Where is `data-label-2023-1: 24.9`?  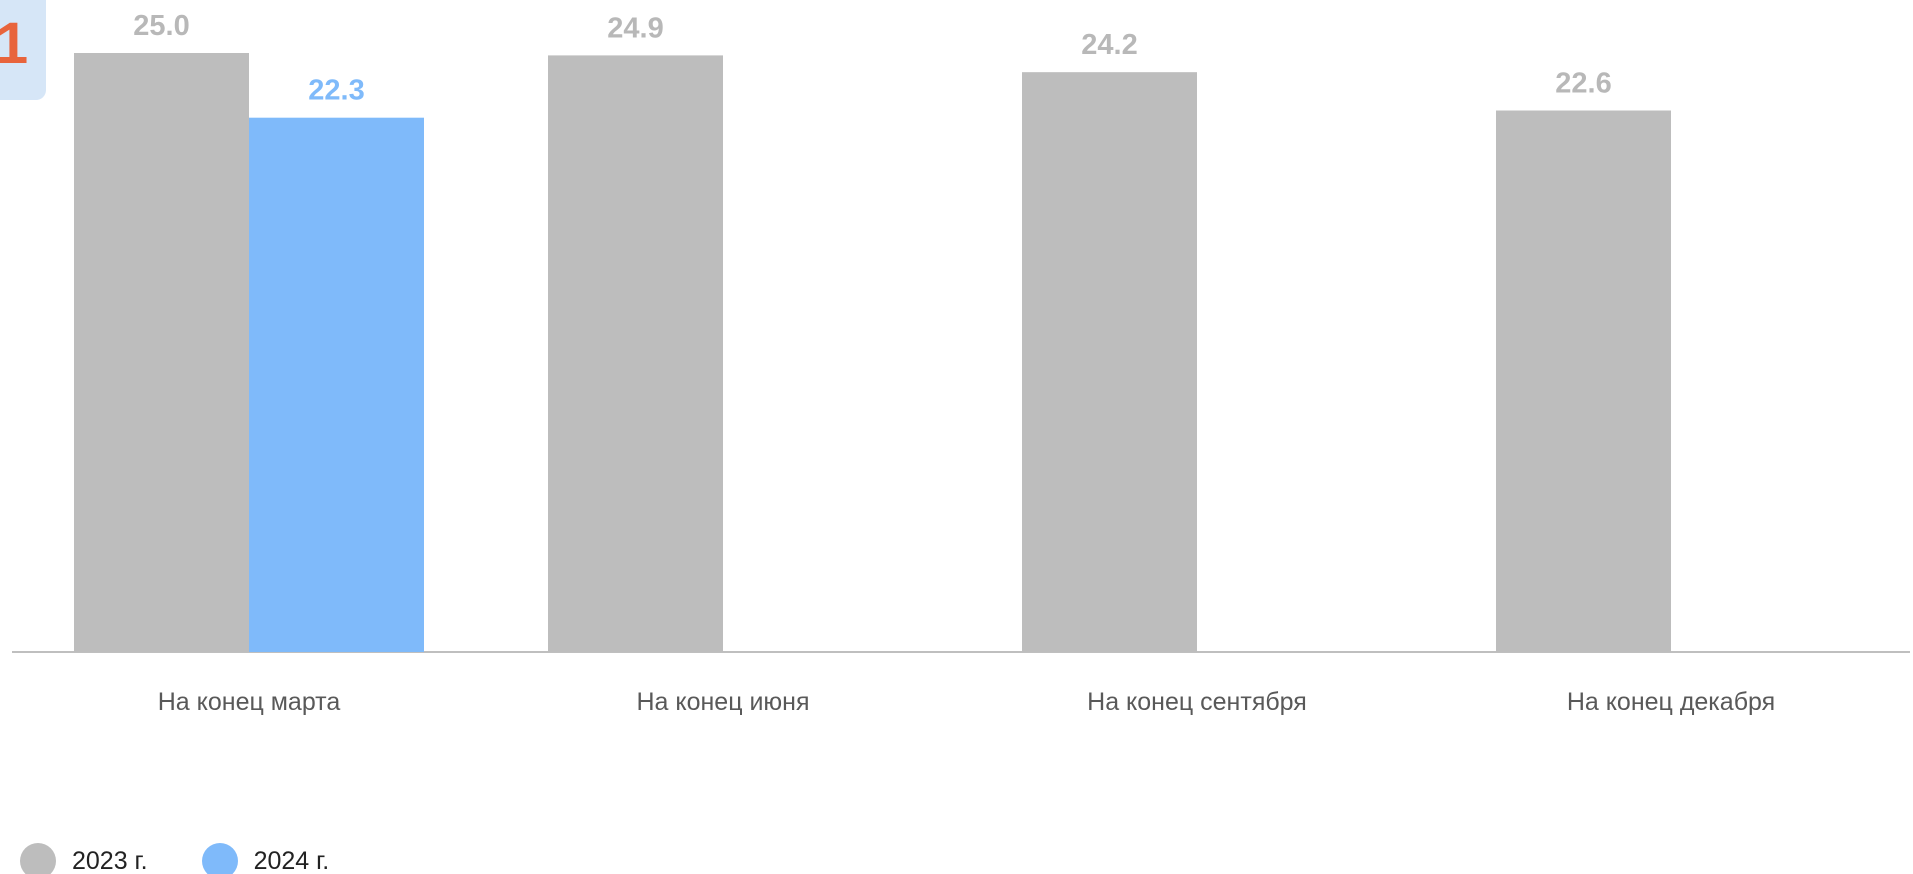
data-label-2023-1: 24.9 is located at coordinates (635, 28).